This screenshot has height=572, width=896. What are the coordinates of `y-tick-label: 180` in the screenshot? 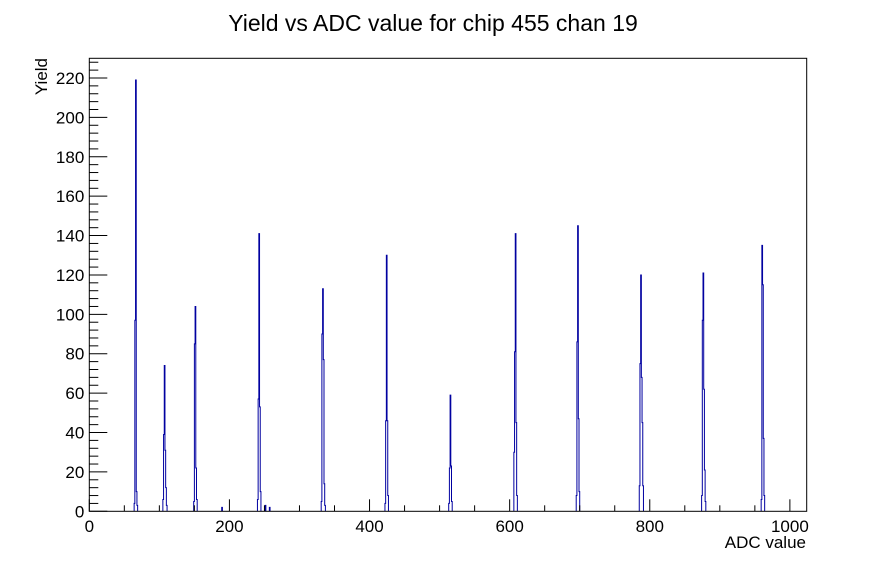 It's located at (70, 157).